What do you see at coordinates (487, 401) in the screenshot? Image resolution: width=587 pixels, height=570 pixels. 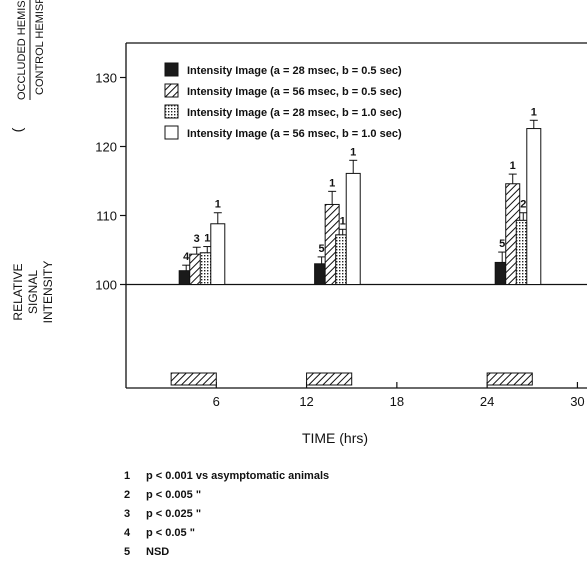 I see `x-tick-label: 24` at bounding box center [487, 401].